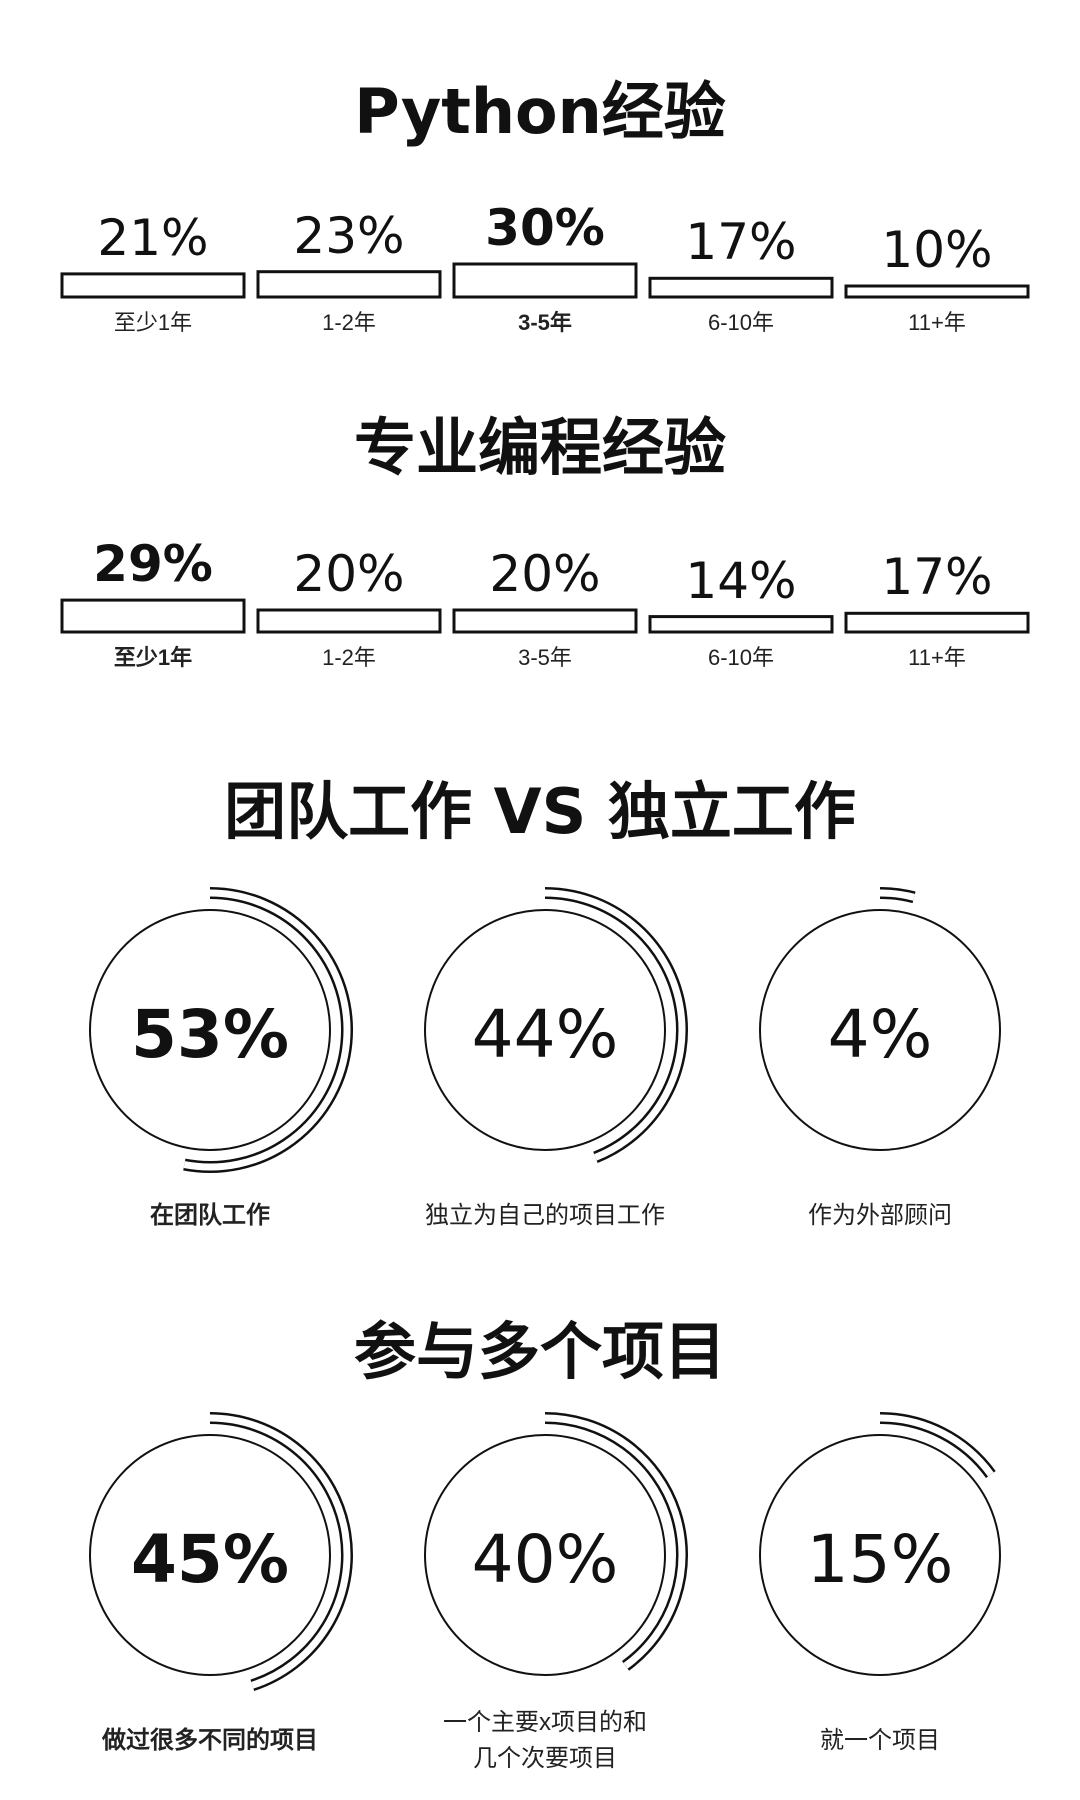 This screenshot has width=1080, height=1800. Describe the element at coordinates (210, 1034) in the screenshot. I see `donut-value-label: 53%` at that location.